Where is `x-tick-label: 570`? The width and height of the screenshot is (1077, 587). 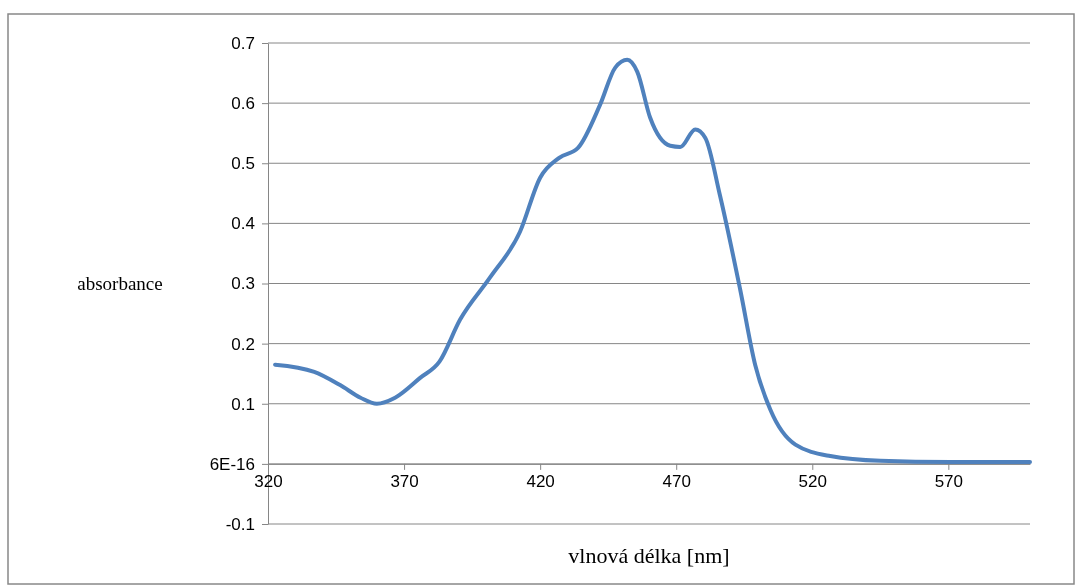
x-tick-label: 570 is located at coordinates (949, 481).